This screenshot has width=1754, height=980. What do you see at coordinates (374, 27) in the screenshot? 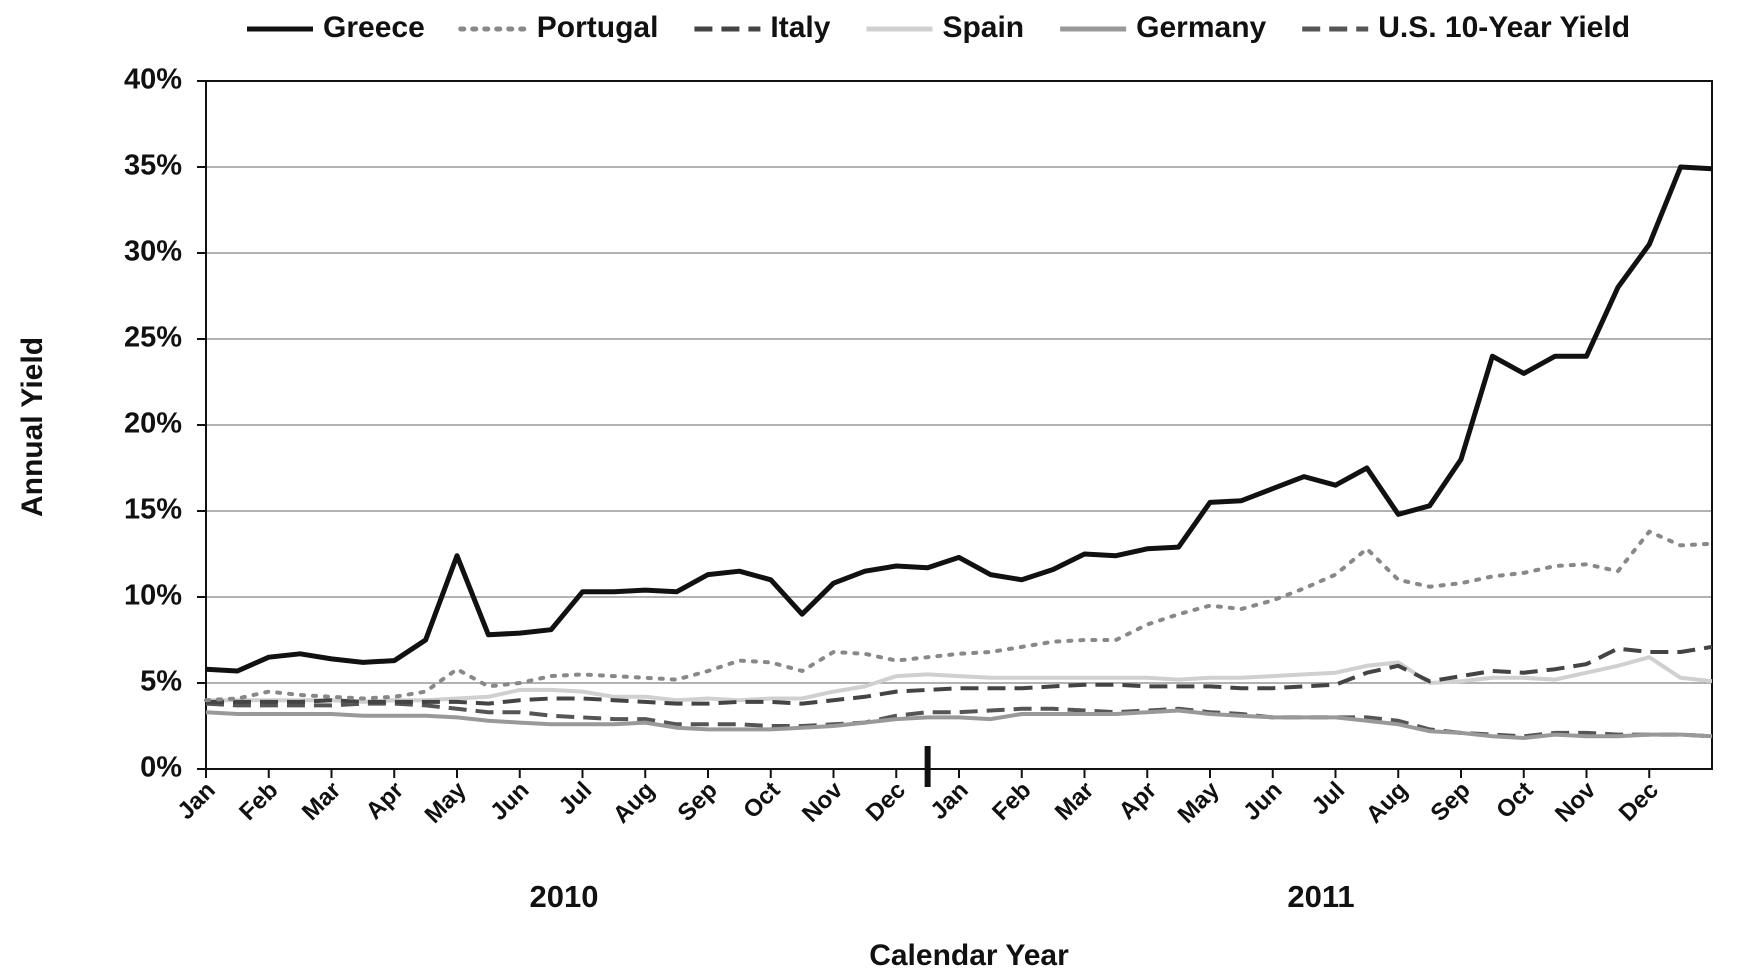
I see `legend-label: Greece` at bounding box center [374, 27].